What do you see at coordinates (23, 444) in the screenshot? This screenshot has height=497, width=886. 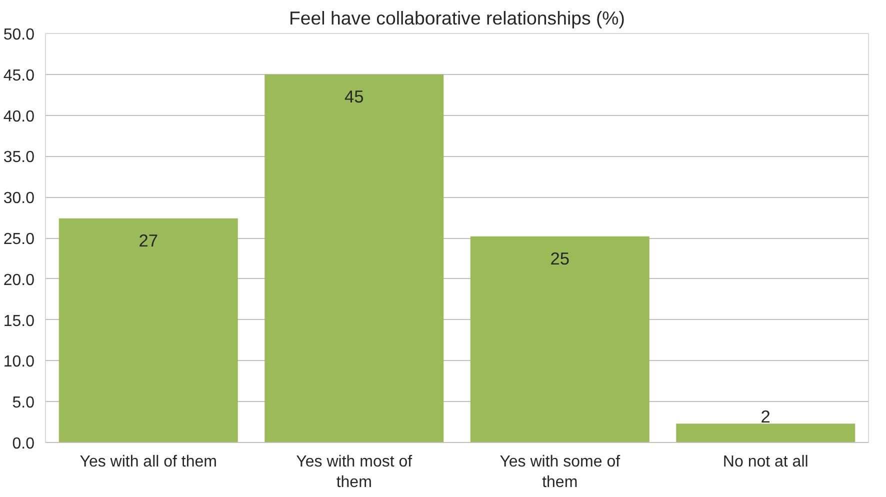 I see `y-tick-label: 0.0` at bounding box center [23, 444].